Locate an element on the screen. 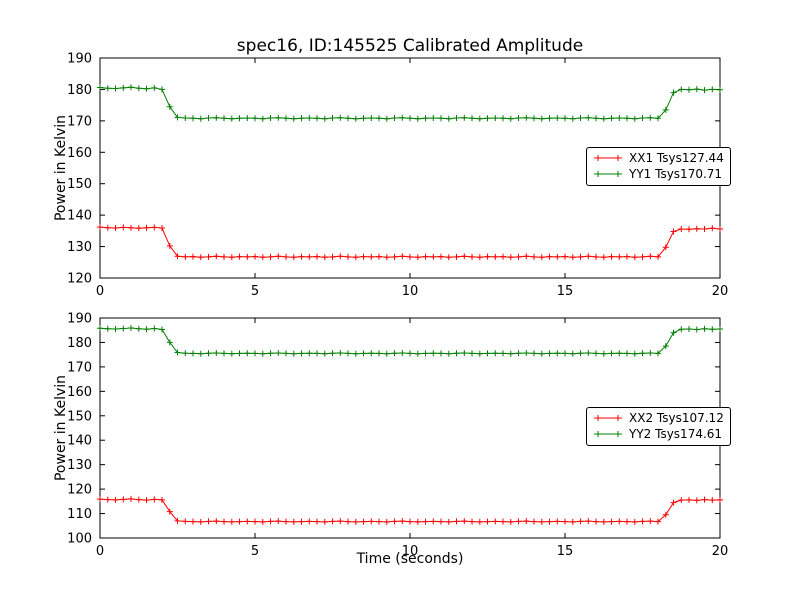 This screenshot has height=600, width=800. x-axis-label: Time (seconds) is located at coordinates (410, 559).